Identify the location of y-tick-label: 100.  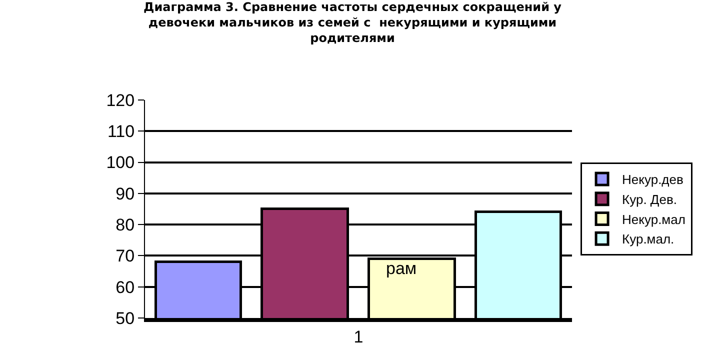
(120, 162).